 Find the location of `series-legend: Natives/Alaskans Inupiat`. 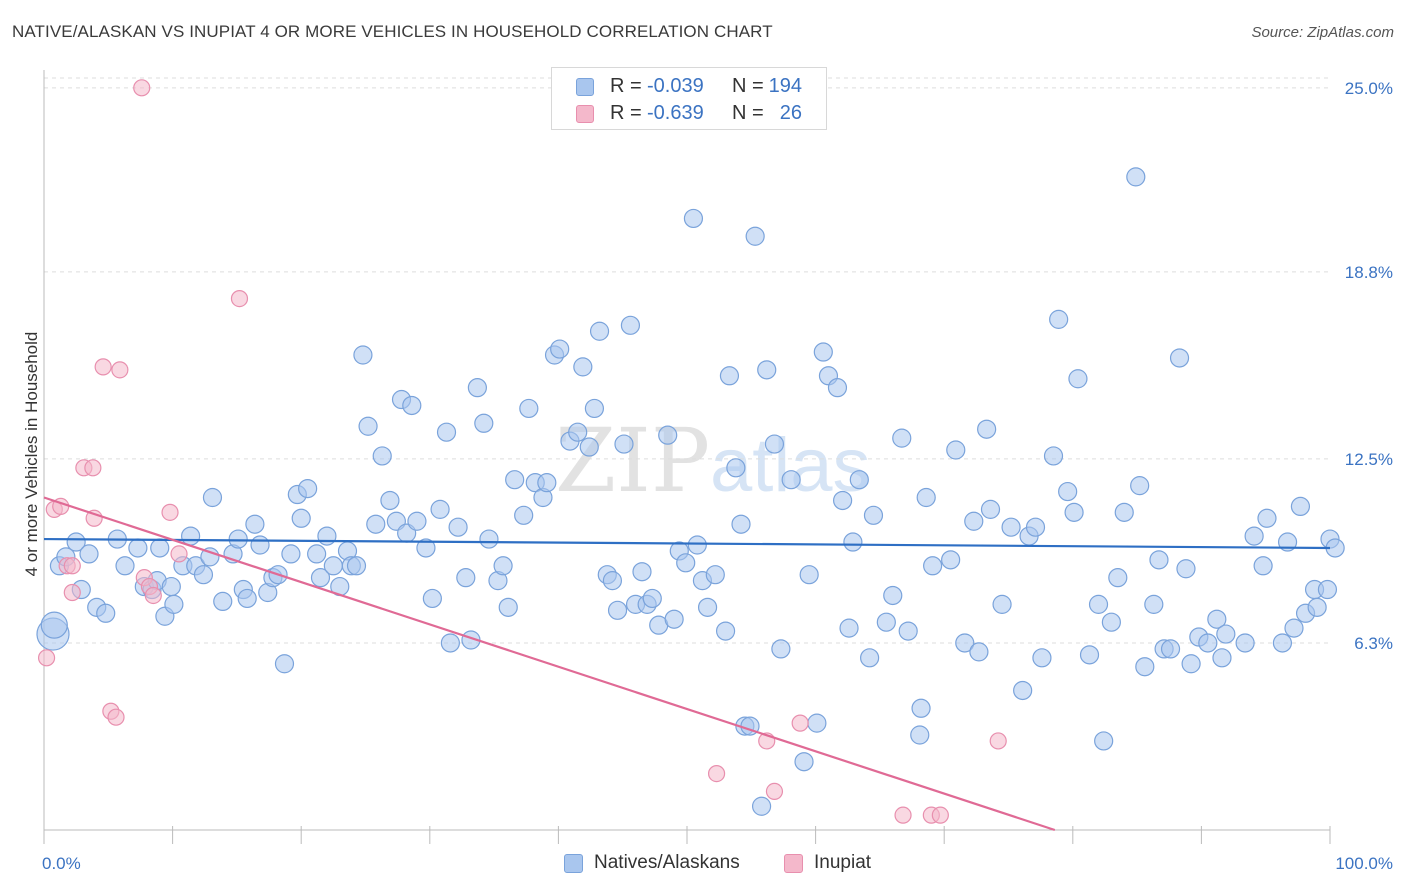

series-legend: Natives/Alaskans Inupiat is located at coordinates (703, 864).